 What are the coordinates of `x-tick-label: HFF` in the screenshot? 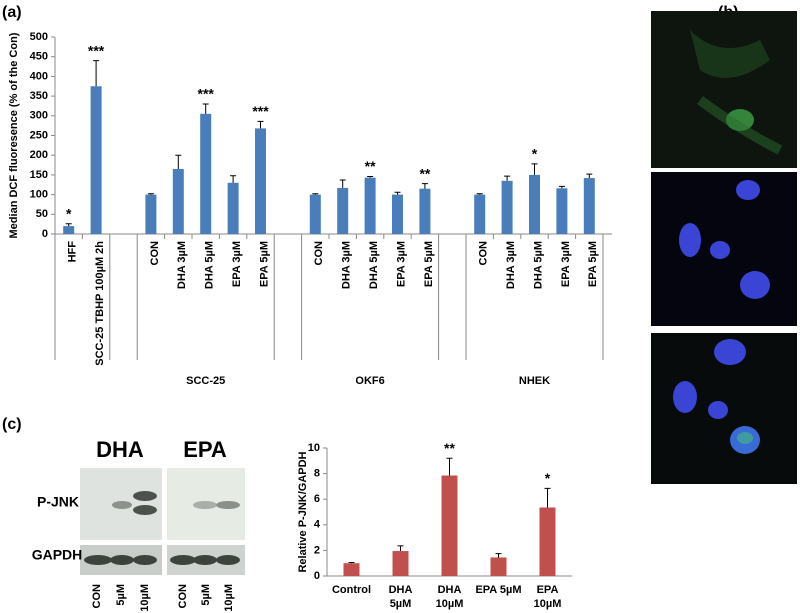 It's located at (73, 252).